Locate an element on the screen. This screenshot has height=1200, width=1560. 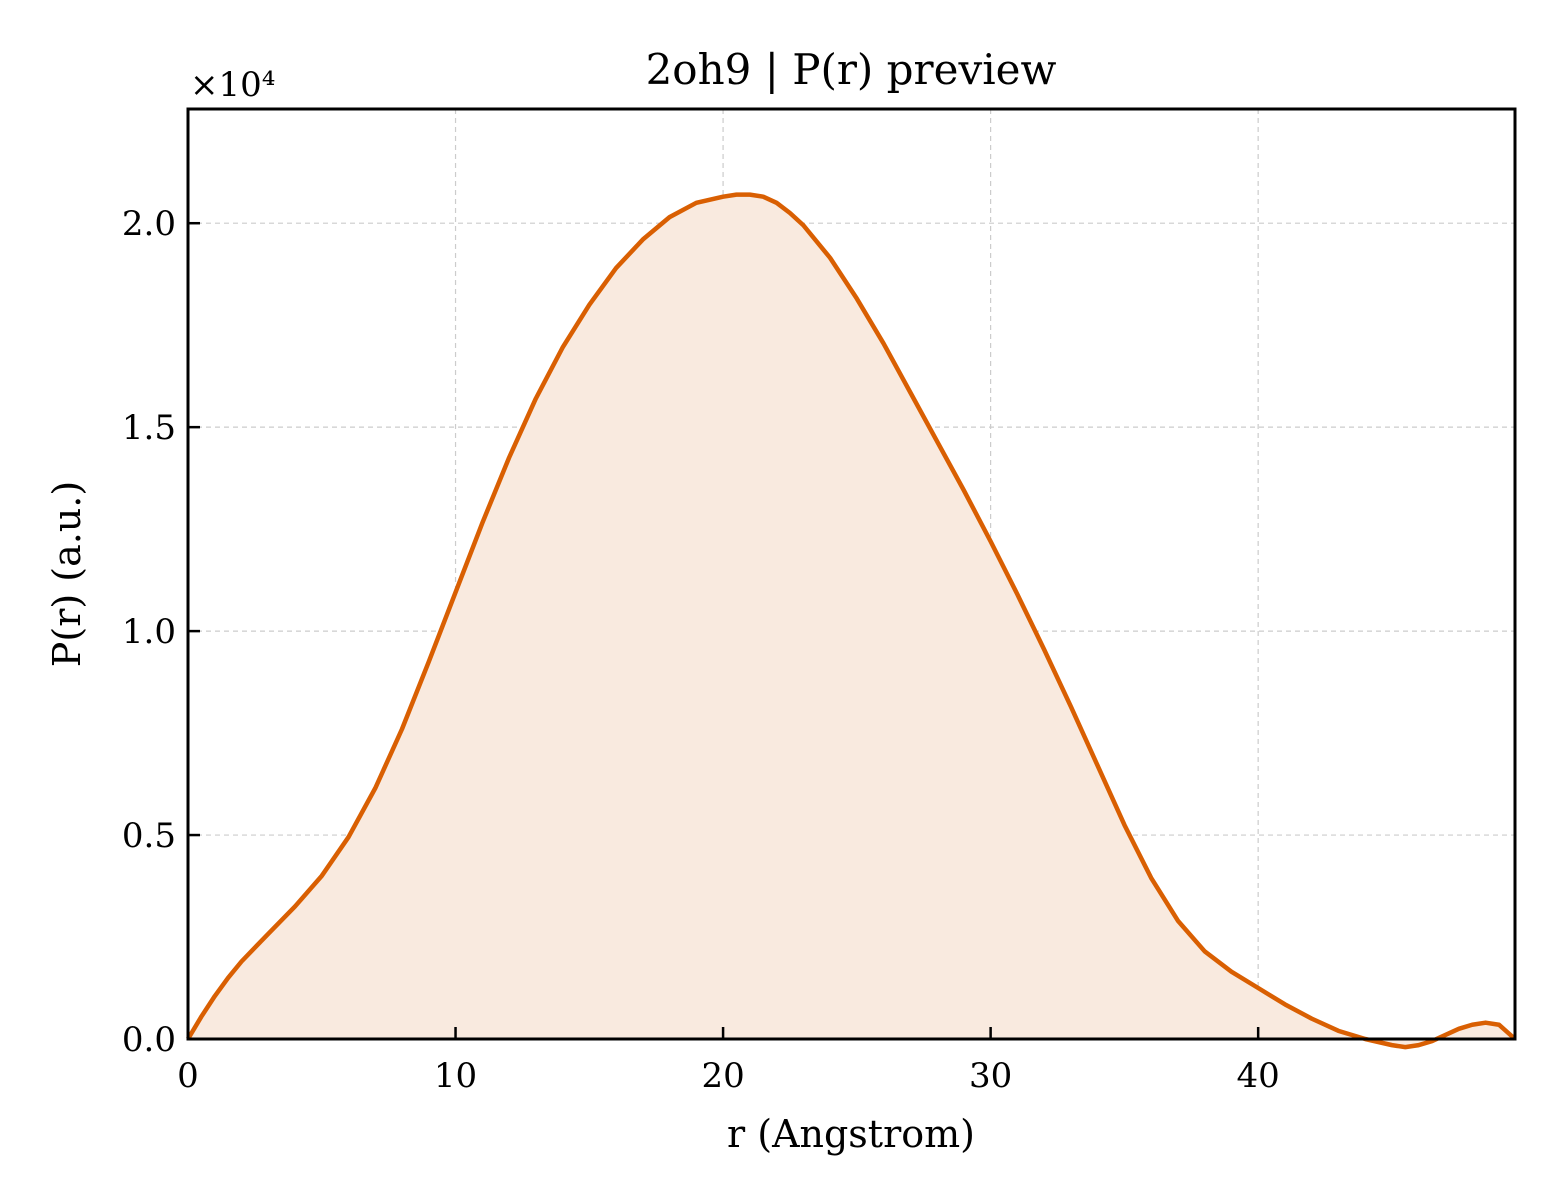
chart-title: 2oh9 | P(r) preview is located at coordinates (851, 69).